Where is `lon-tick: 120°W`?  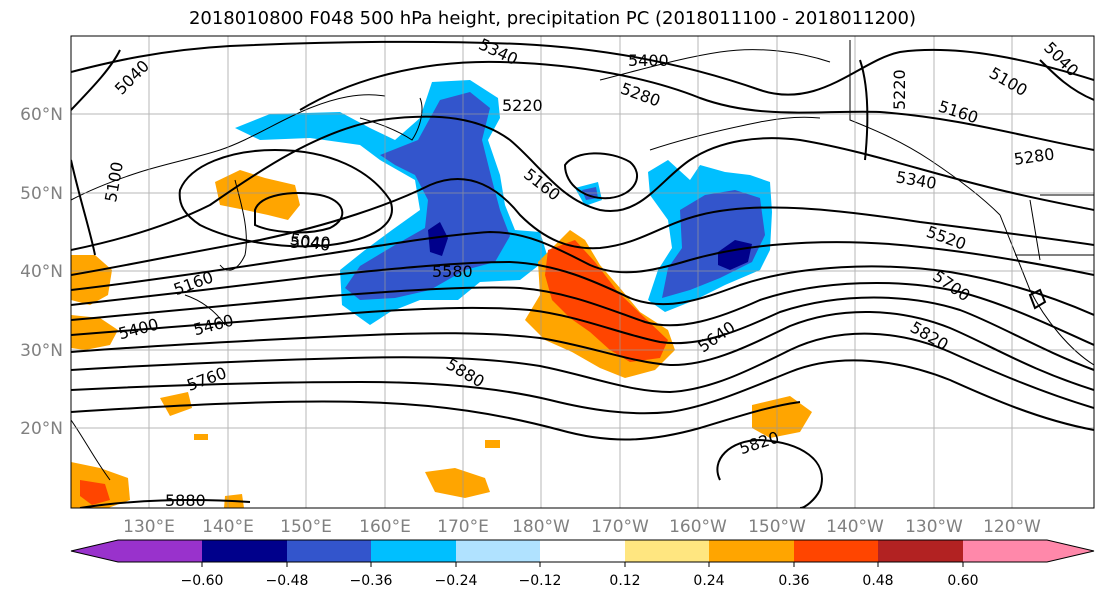 lon-tick: 120°W is located at coordinates (1012, 527).